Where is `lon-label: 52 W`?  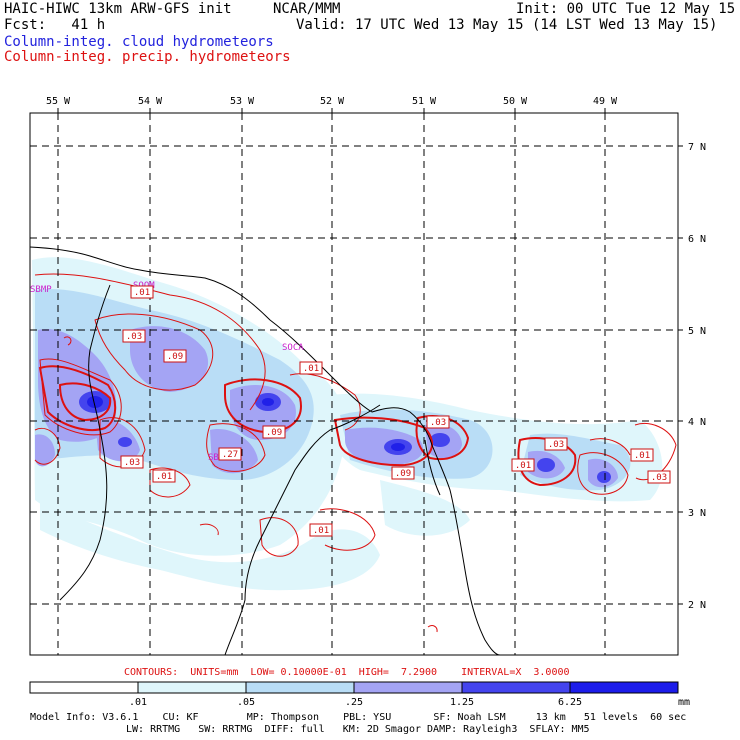
lon-label: 52 W is located at coordinates (332, 101).